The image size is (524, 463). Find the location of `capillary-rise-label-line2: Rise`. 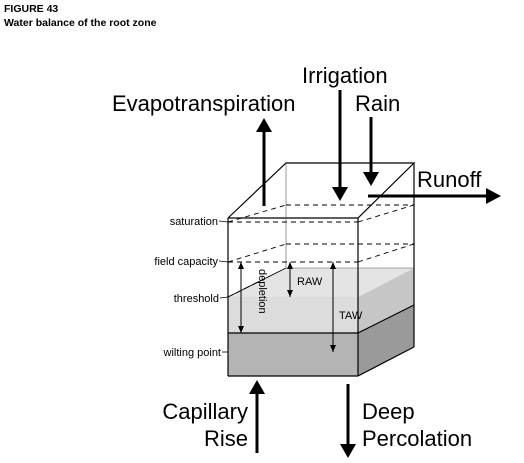

capillary-rise-label-line2: Rise is located at coordinates (226, 438).